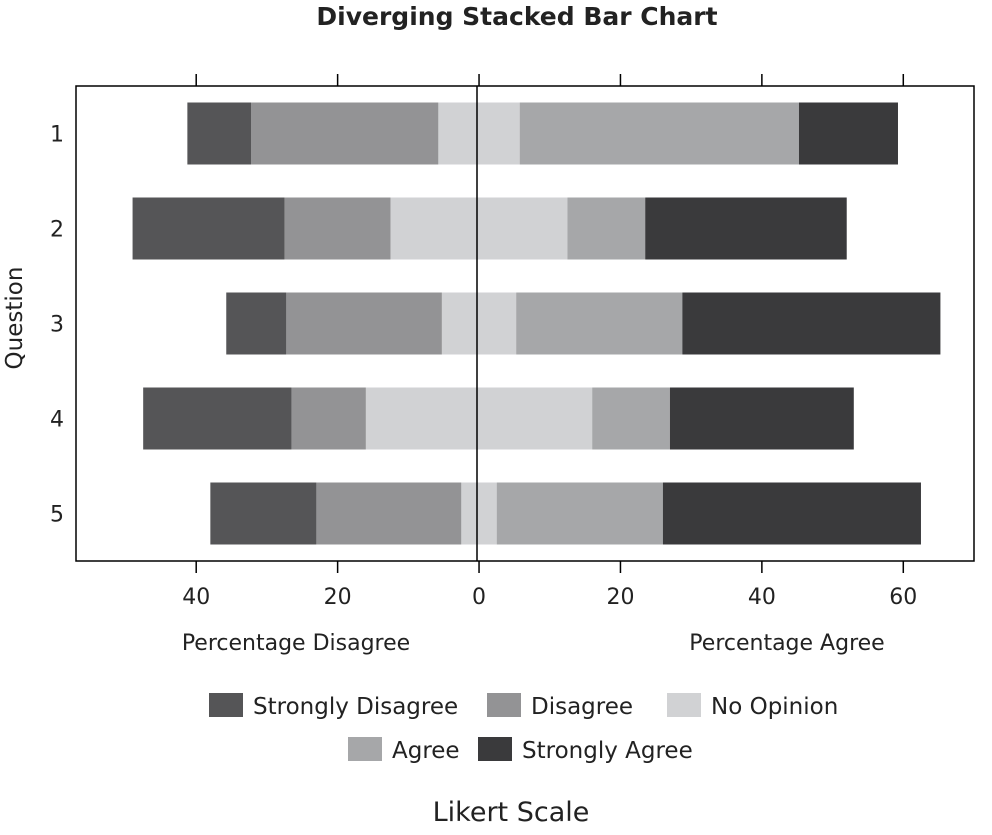  I want to click on y-tick-label: 5, so click(57, 515).